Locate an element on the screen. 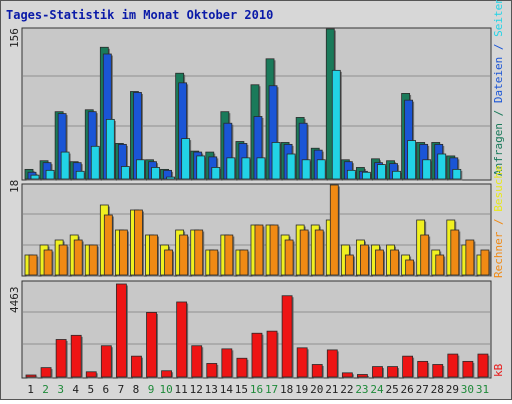 The image size is (512, 404). x-tick-label-day-17: 17 is located at coordinates (271, 389).